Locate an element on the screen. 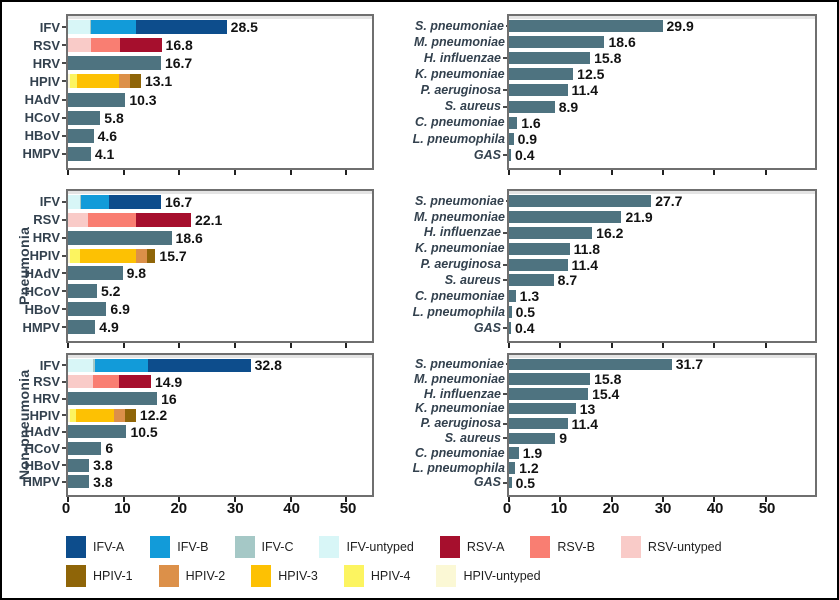 This screenshot has width=839, height=600. bar-p-aeruginosa is located at coordinates (538, 90).